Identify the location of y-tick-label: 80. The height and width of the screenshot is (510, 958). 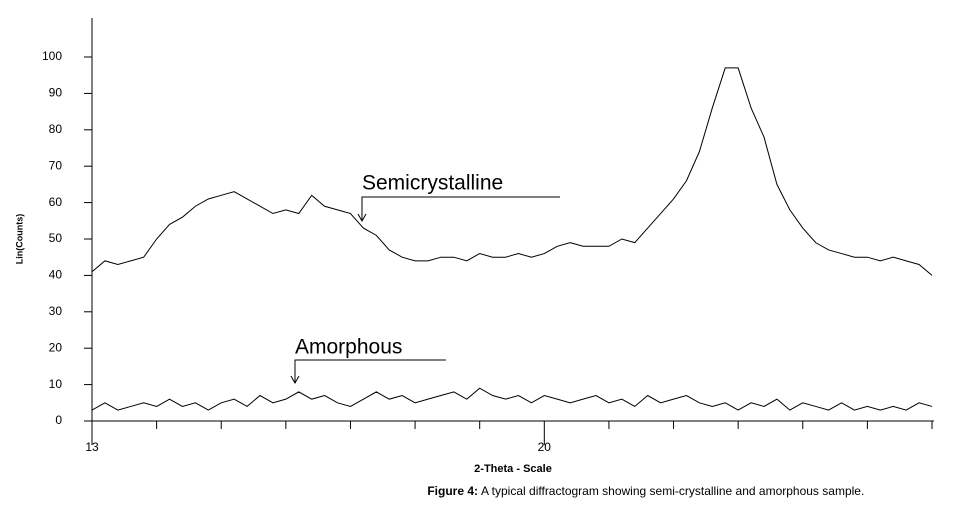
(56, 129).